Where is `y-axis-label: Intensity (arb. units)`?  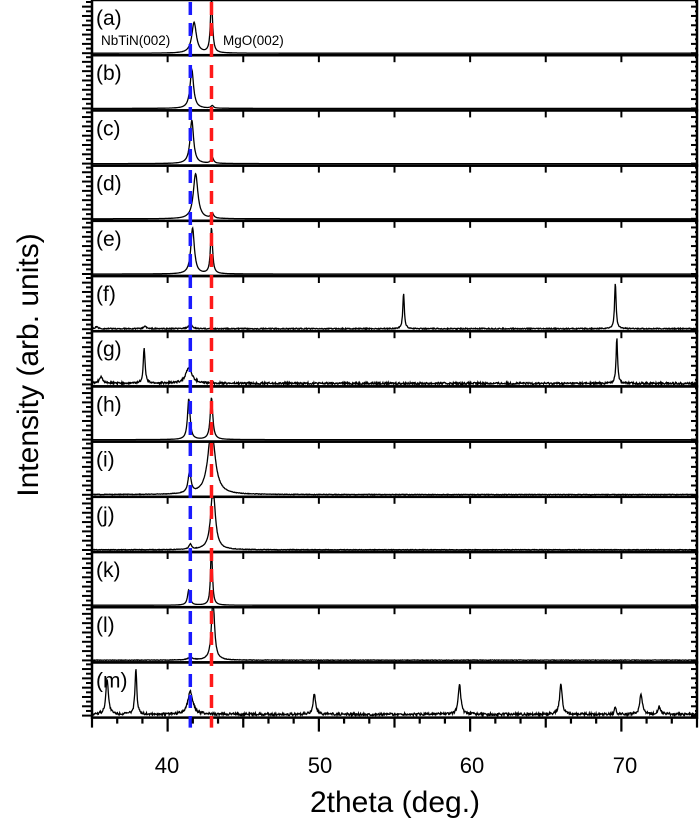
y-axis-label: Intensity (arb. units) is located at coordinates (28, 364).